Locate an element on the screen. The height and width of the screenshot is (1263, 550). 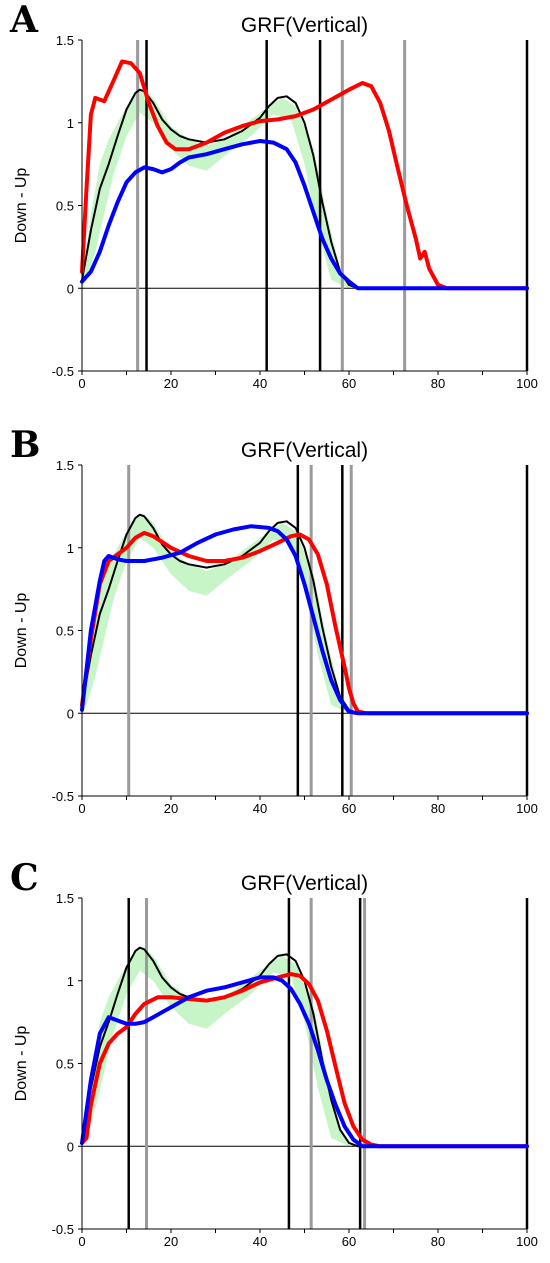
panel-letter: A is located at coordinates (24, 20).